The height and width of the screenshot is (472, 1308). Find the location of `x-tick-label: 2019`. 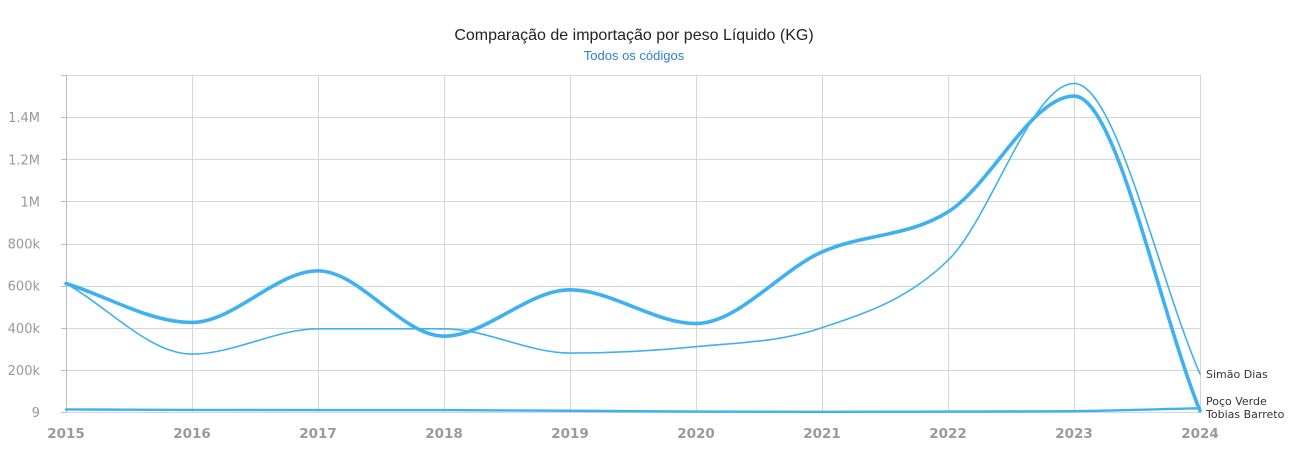

x-tick-label: 2019 is located at coordinates (570, 434).